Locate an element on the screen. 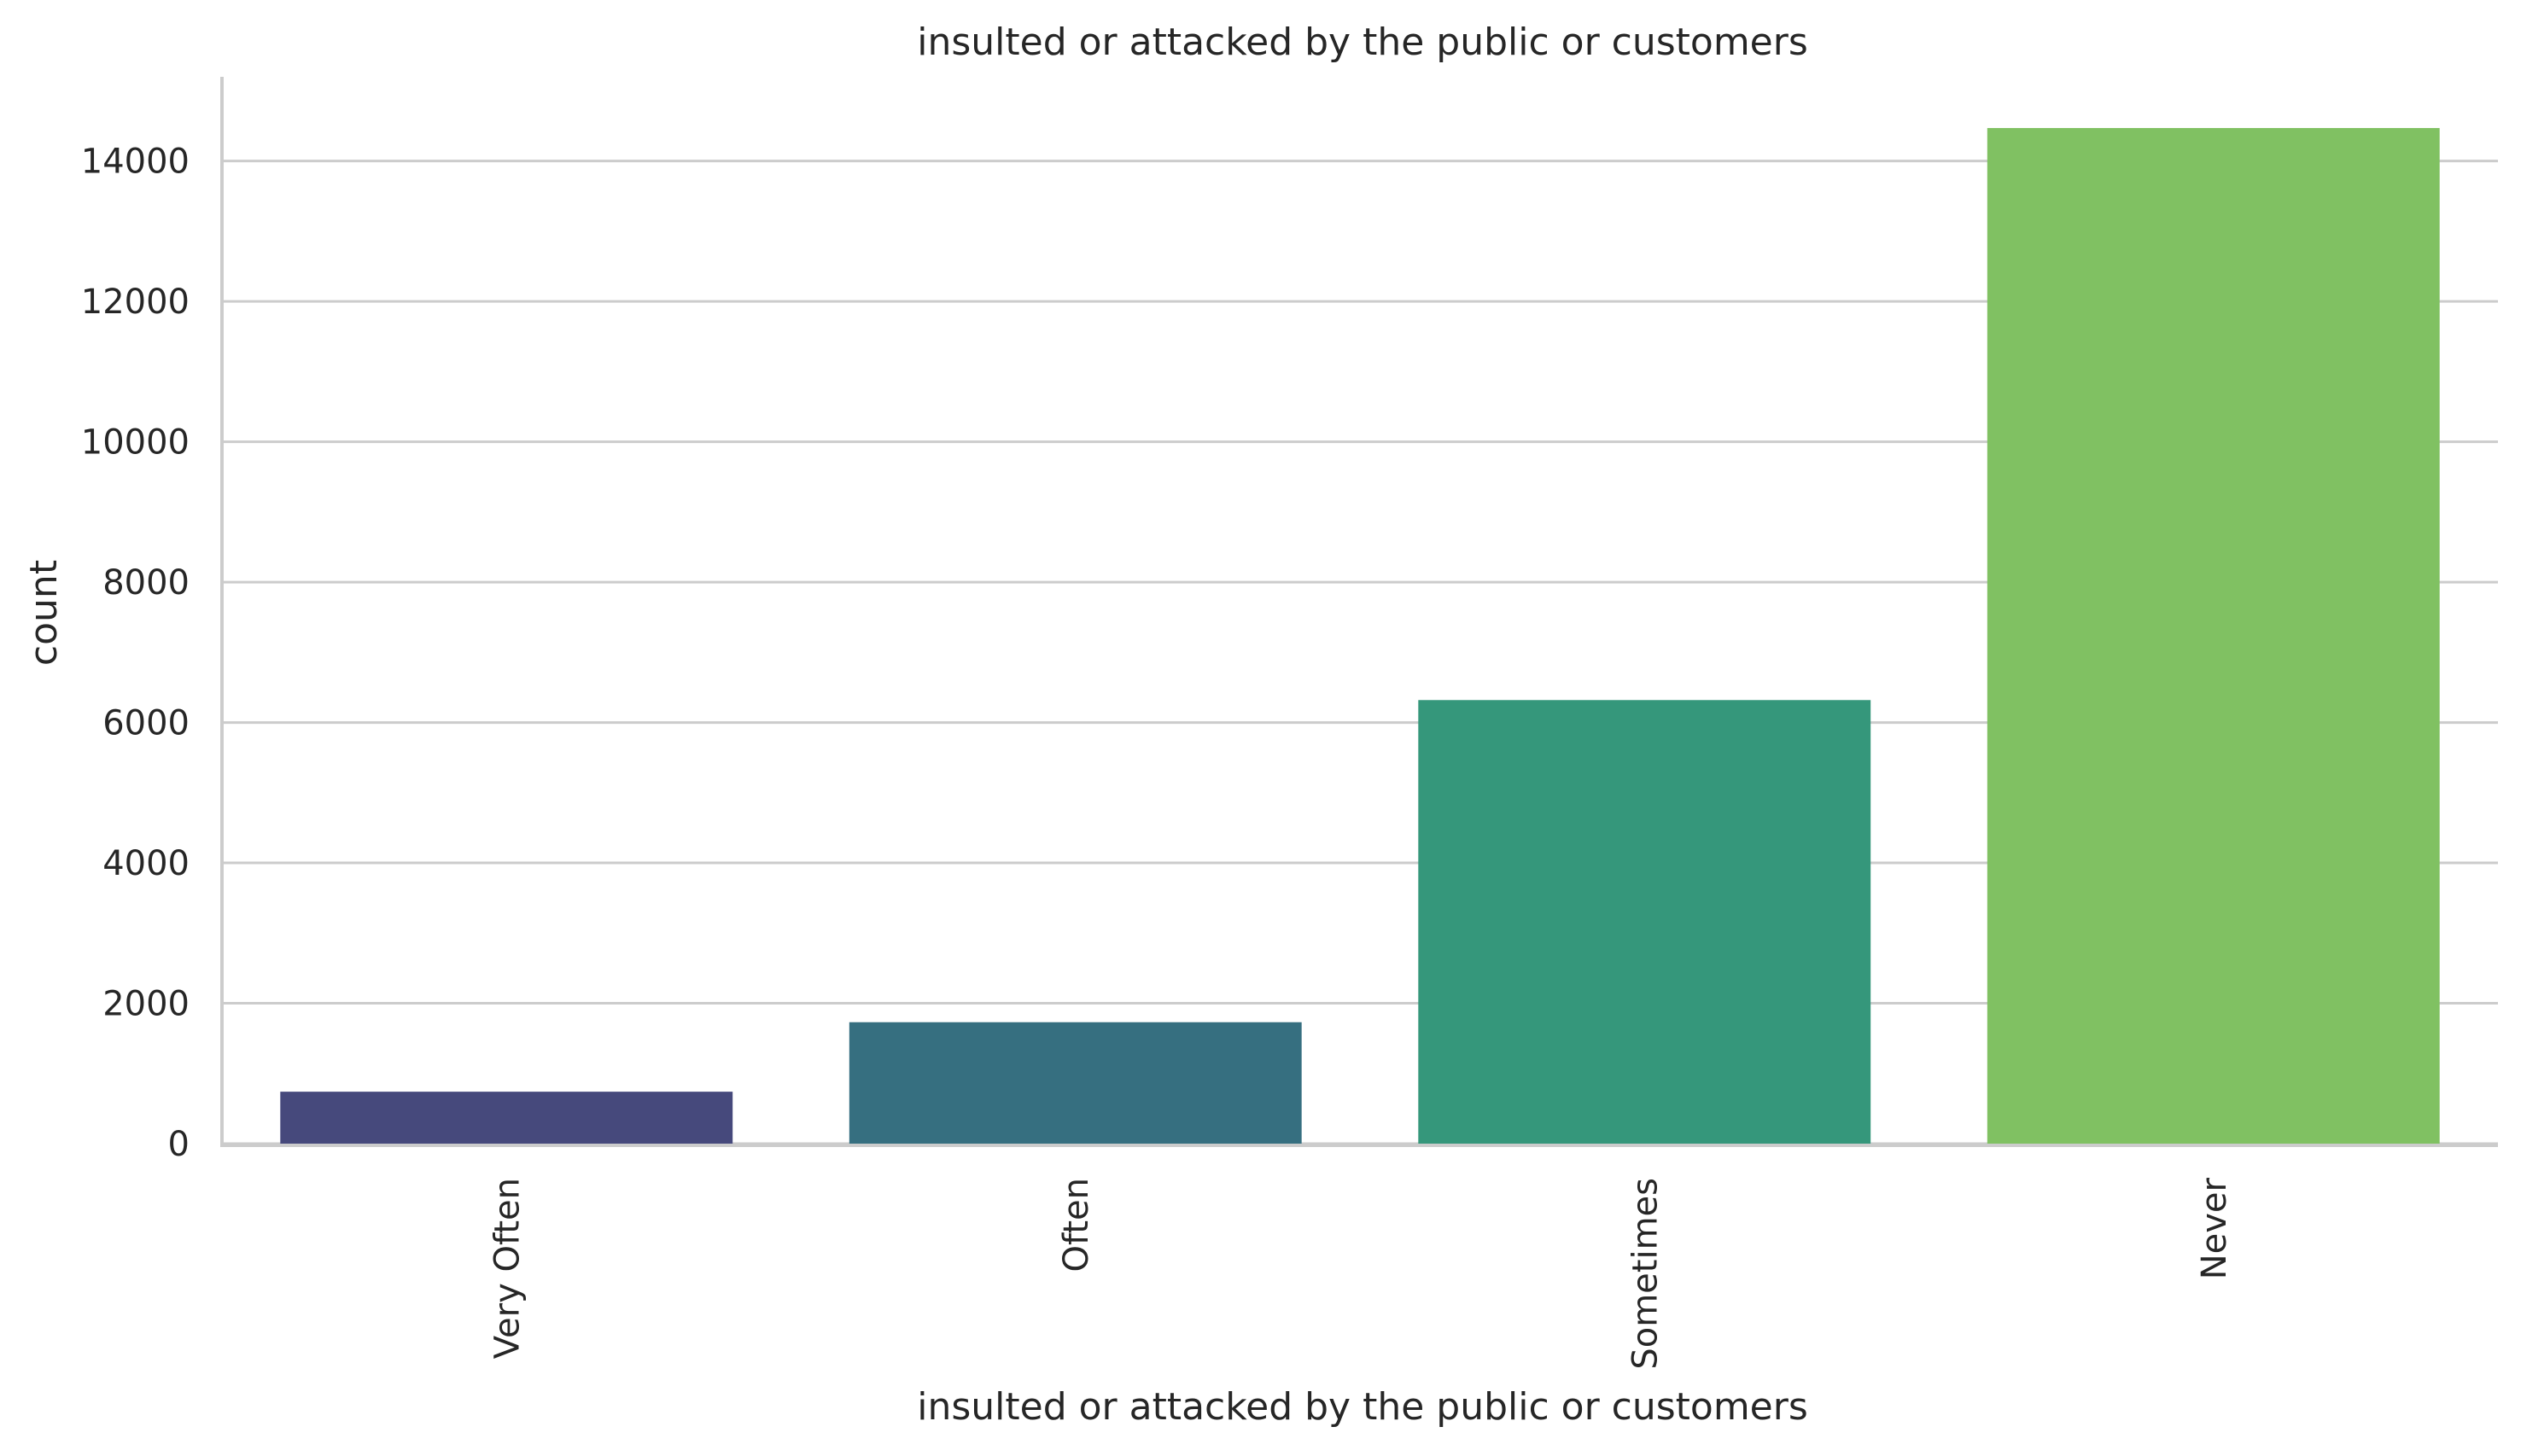  y-tick-labels: 0 2000 4000 6000 8000 10000 12000 14000 is located at coordinates (135, 653).